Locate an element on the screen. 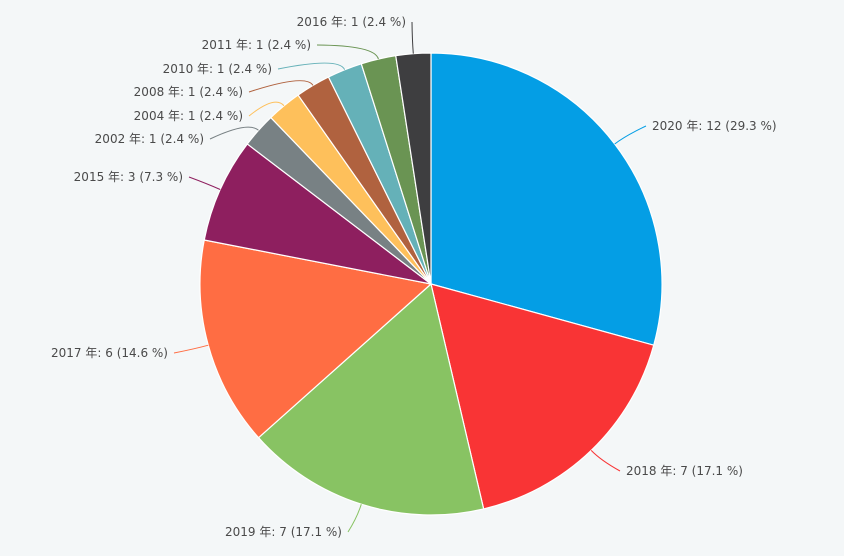 The image size is (844, 556). slice-label-2016: 2016 年: 1 (2.4 %) is located at coordinates (351, 22).